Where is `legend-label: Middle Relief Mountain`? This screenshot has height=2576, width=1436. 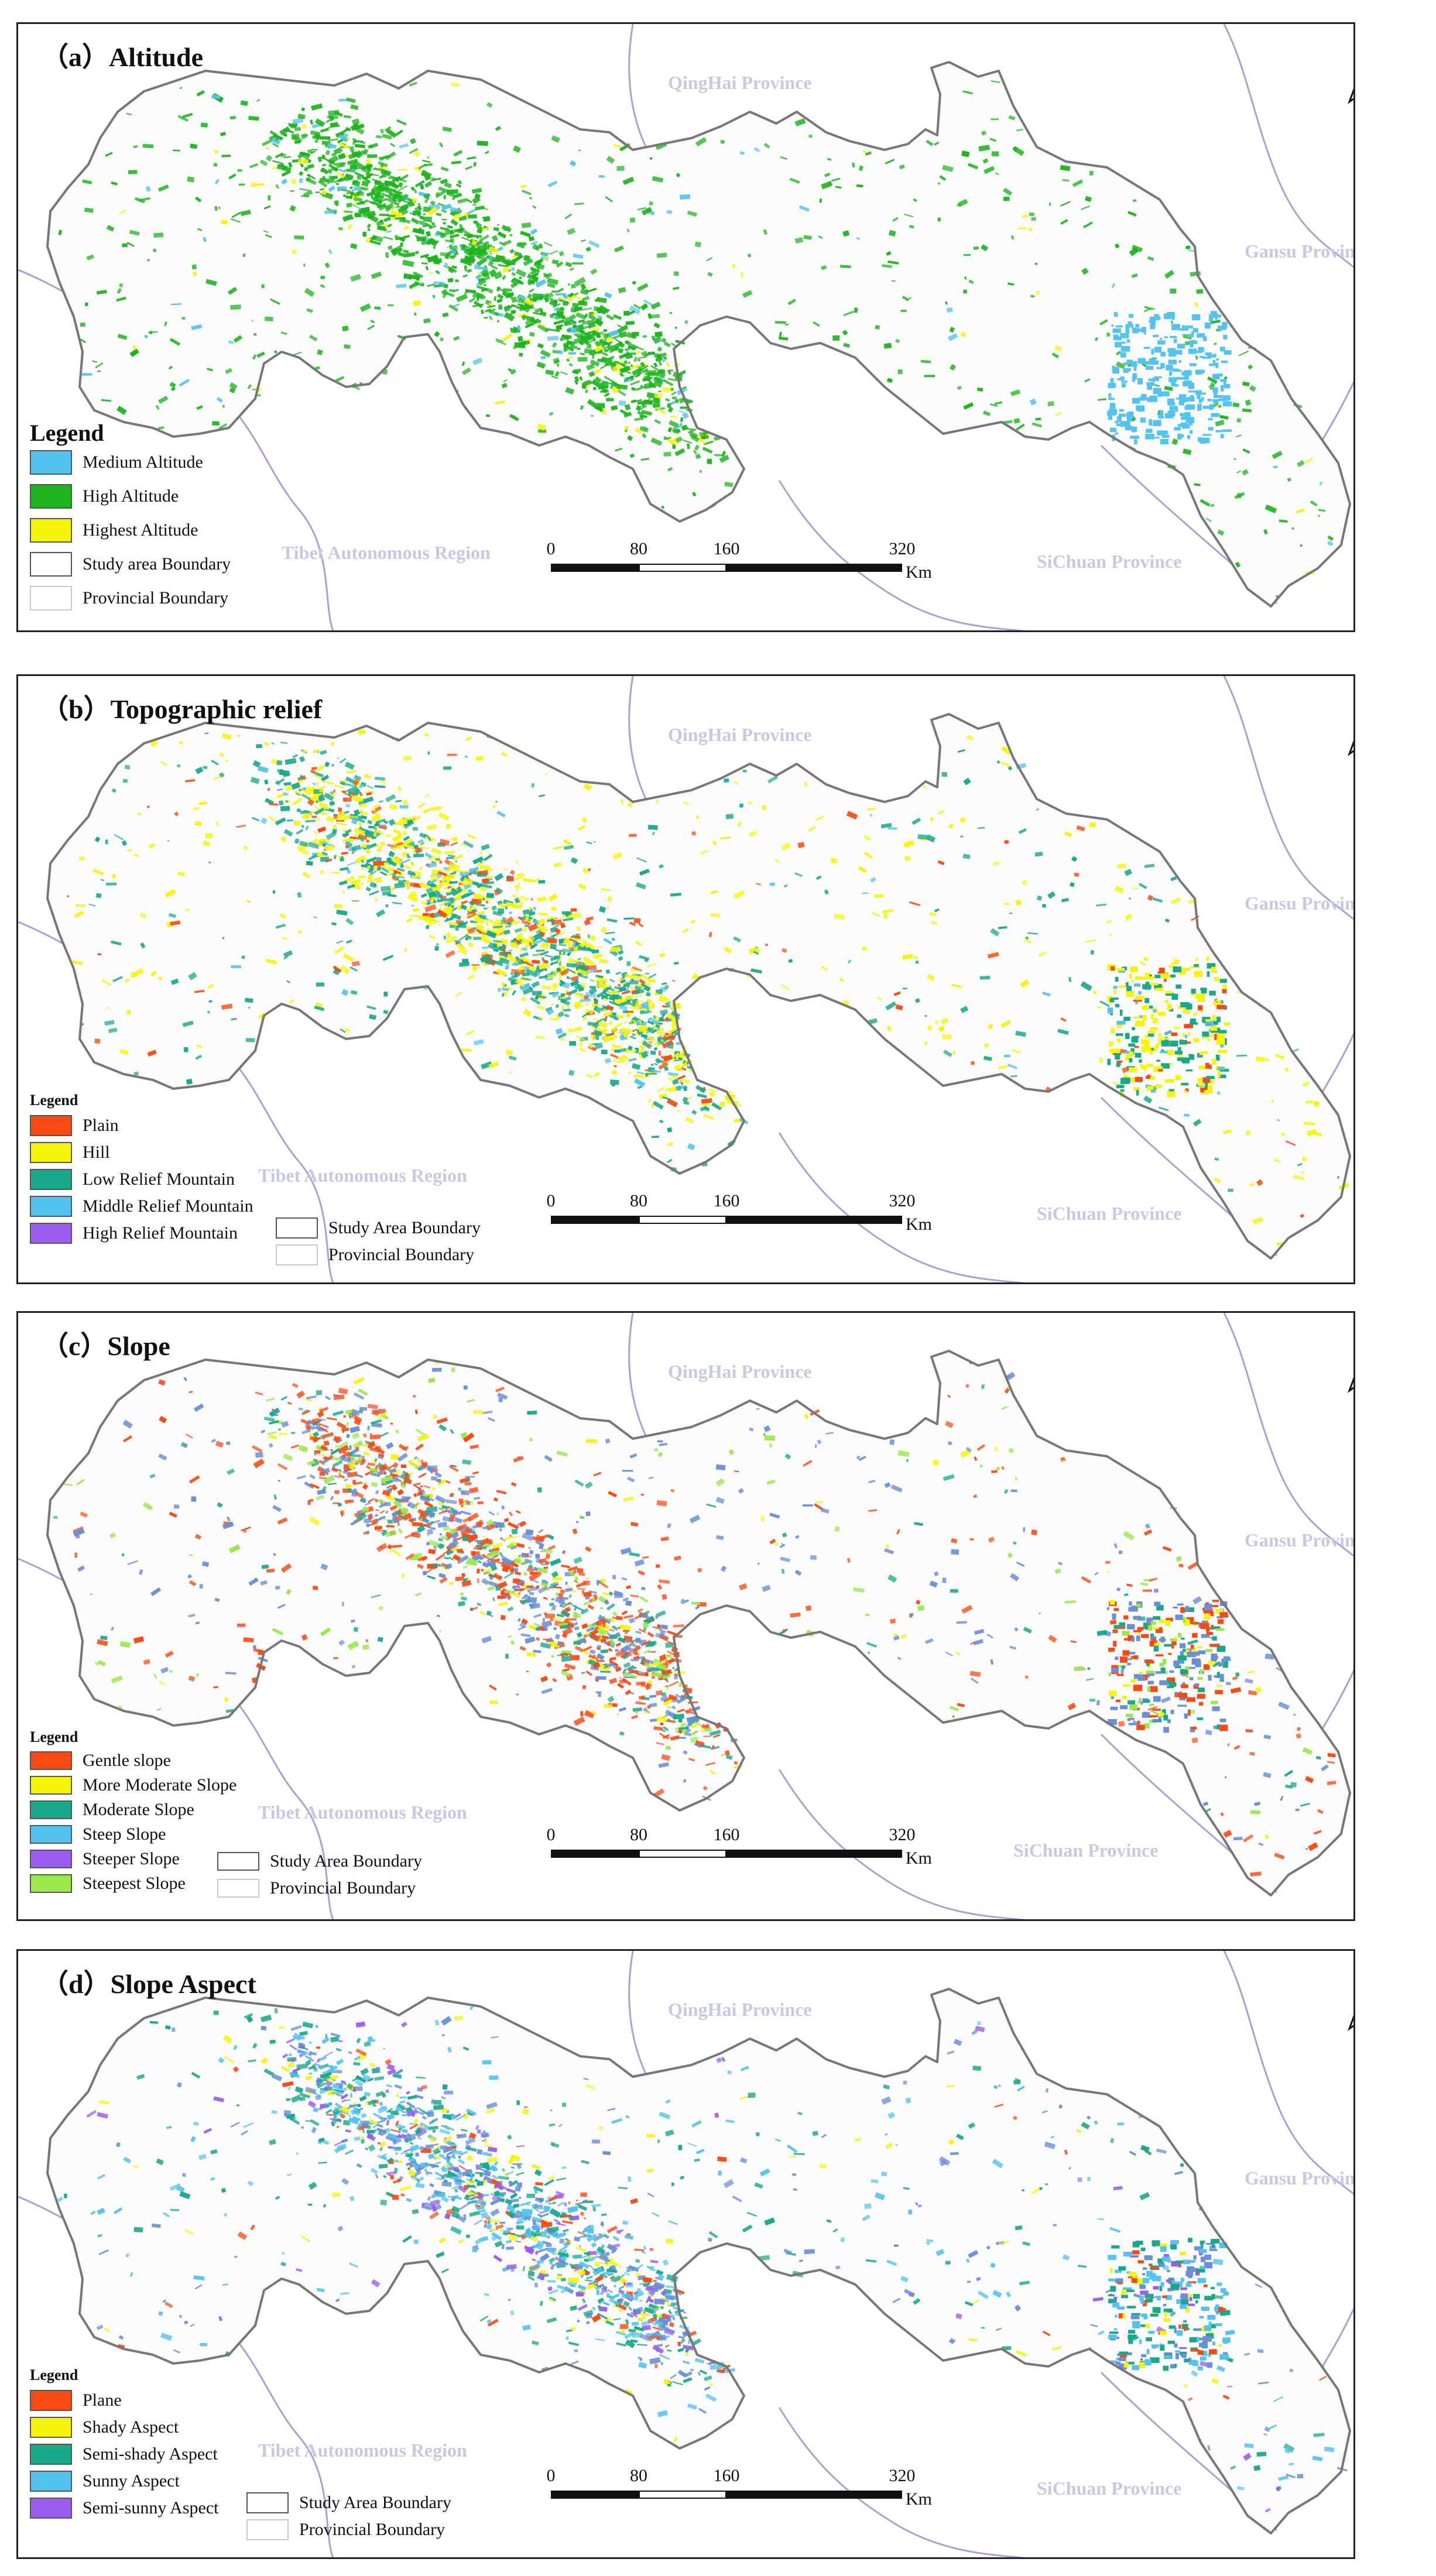 legend-label: Middle Relief Mountain is located at coordinates (168, 1206).